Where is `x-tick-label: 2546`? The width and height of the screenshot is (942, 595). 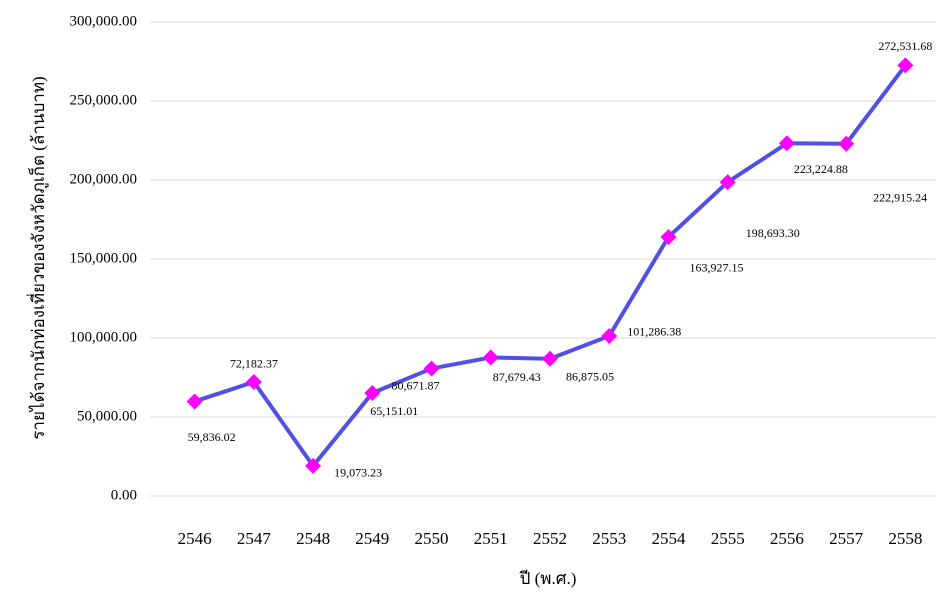 x-tick-label: 2546 is located at coordinates (195, 538).